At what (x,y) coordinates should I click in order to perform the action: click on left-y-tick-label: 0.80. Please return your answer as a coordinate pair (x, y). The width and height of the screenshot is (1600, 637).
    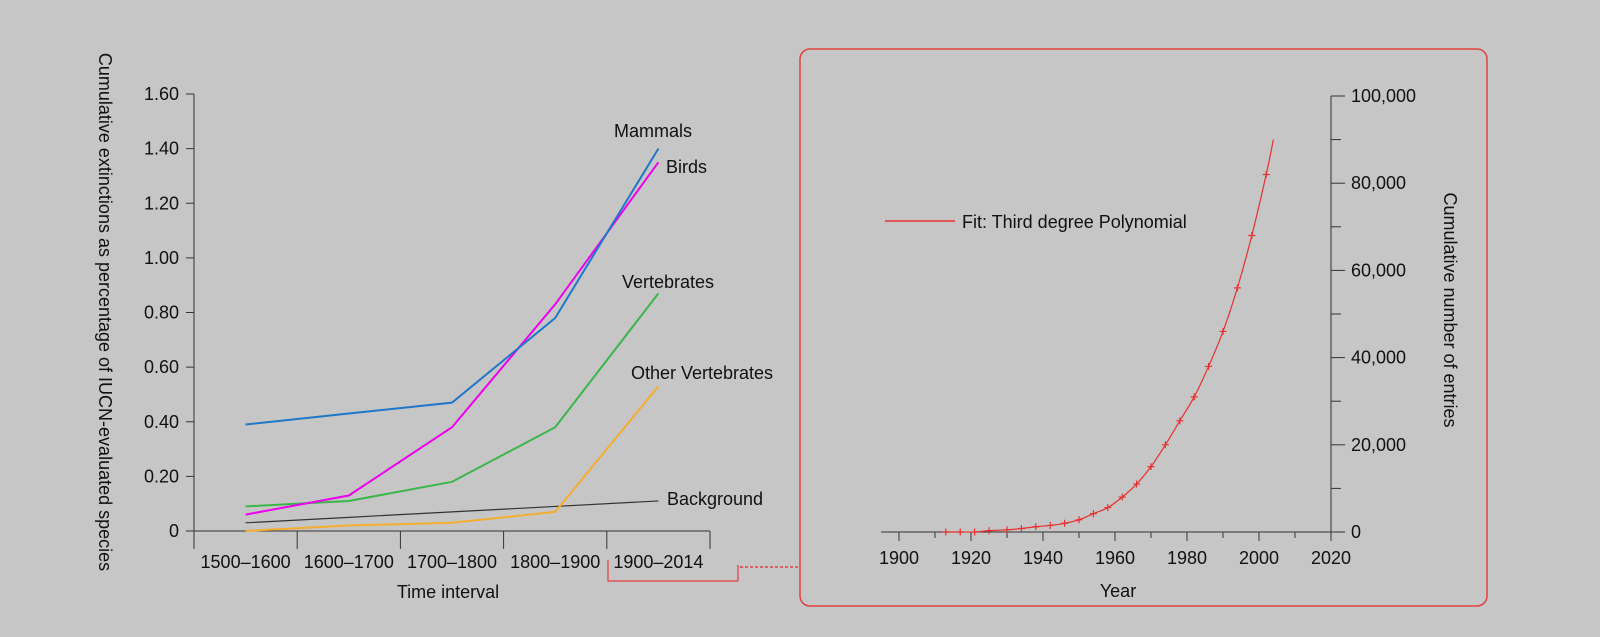
    Looking at the image, I should click on (161, 313).